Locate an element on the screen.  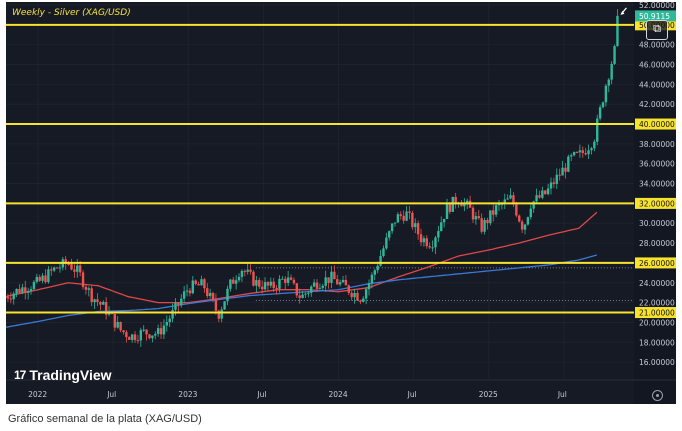
camera-icon: ⧉ is located at coordinates (657, 30).